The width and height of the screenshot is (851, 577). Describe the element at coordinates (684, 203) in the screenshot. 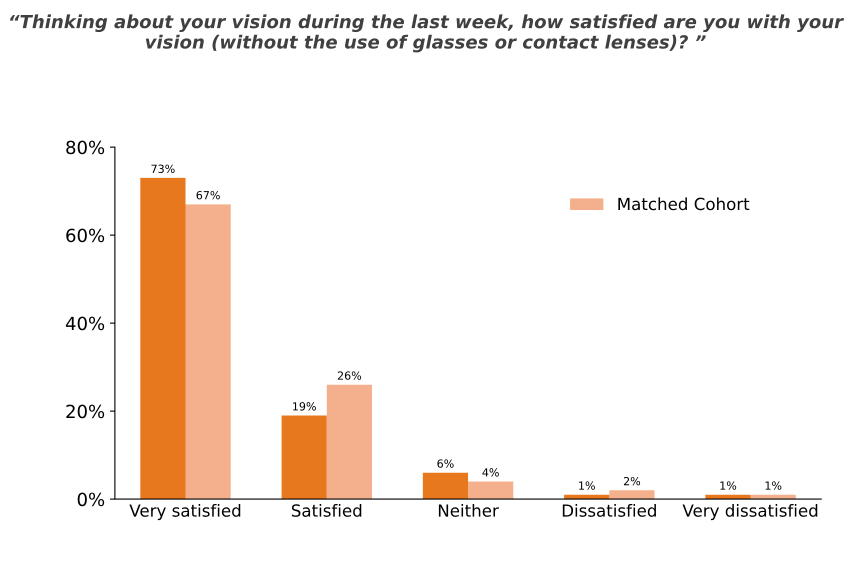

I see `legend-label: Matched Cohort` at that location.